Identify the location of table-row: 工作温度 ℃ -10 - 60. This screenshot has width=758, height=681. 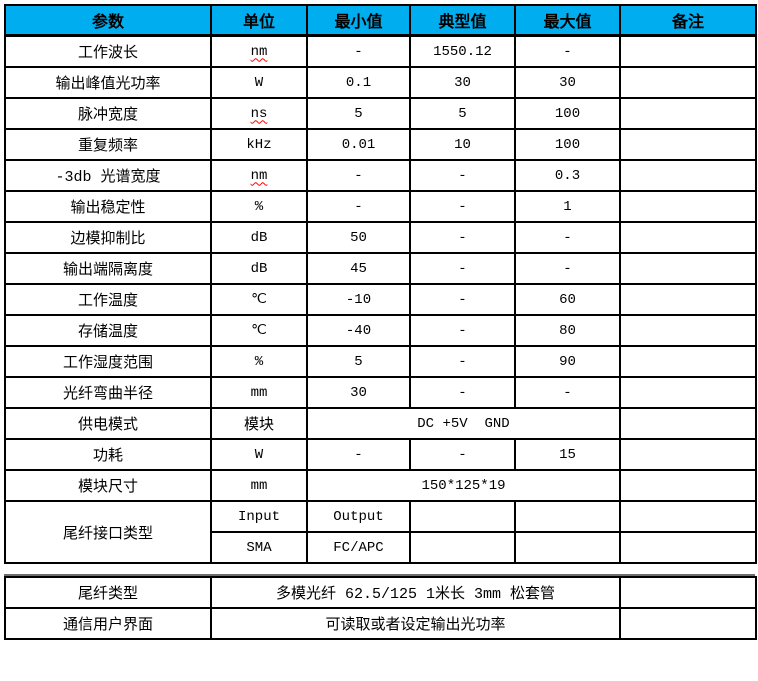
(380, 299).